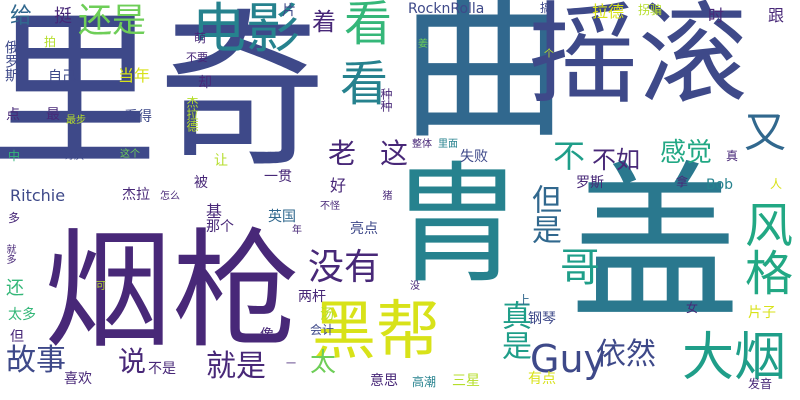 Image resolution: width=800 pixels, height=400 pixels. Describe the element at coordinates (762, 313) in the screenshot. I see `word-pianzi: 片子` at that location.